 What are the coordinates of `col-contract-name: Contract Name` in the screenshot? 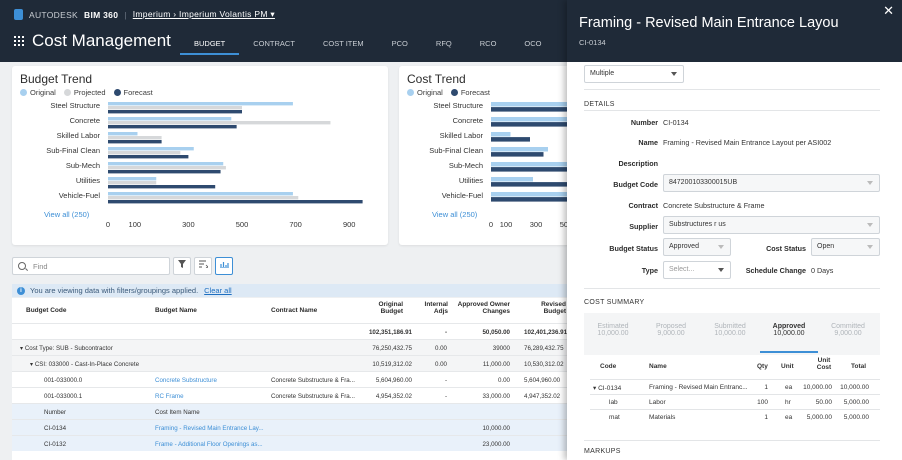 It's located at (294, 310).